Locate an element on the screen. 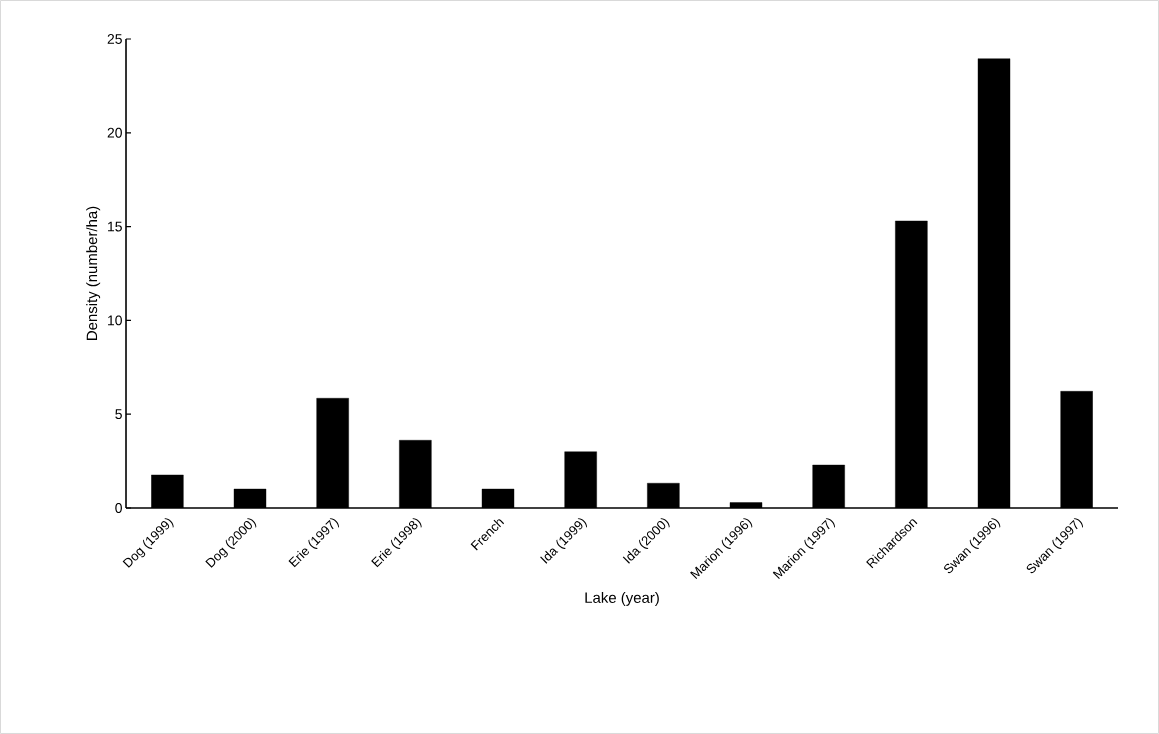 This screenshot has height=734, width=1159. x-axis-title: Lake (year) is located at coordinates (622, 598).